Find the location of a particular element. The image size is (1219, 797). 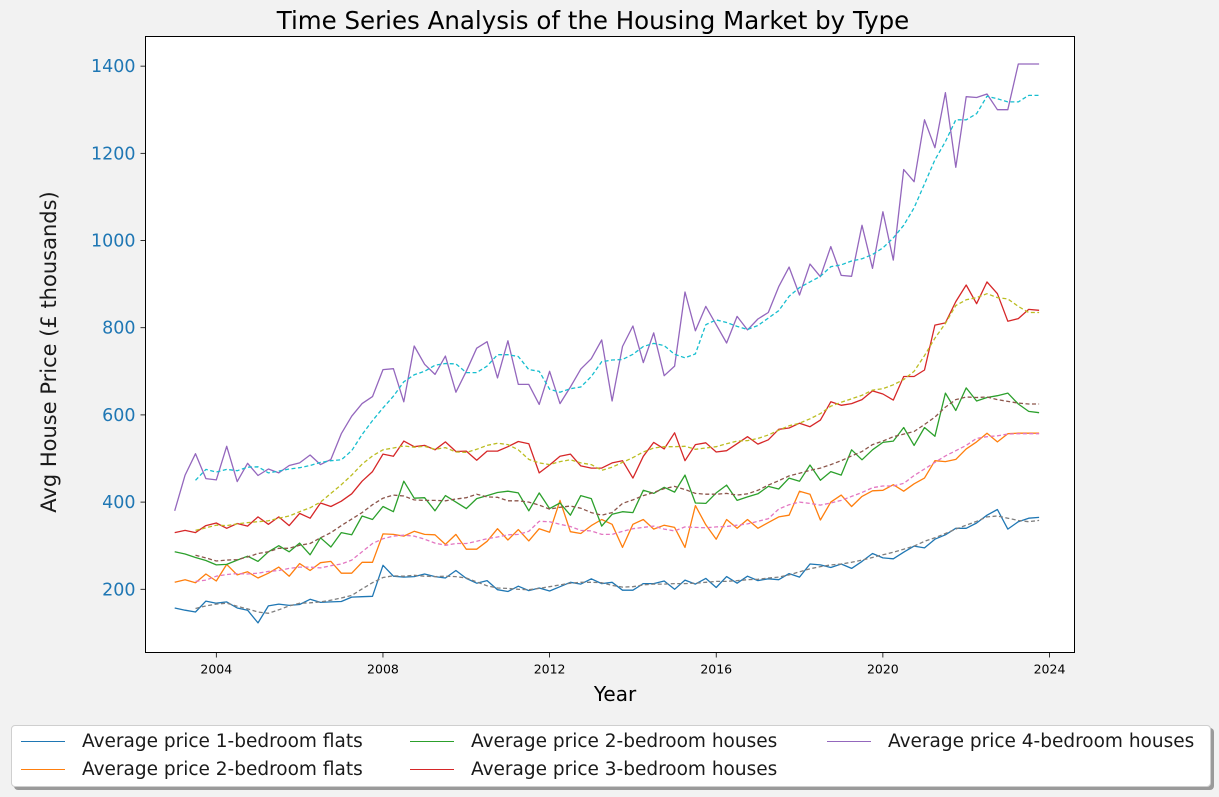

y-tick-label: 1400 is located at coordinates (113, 67).